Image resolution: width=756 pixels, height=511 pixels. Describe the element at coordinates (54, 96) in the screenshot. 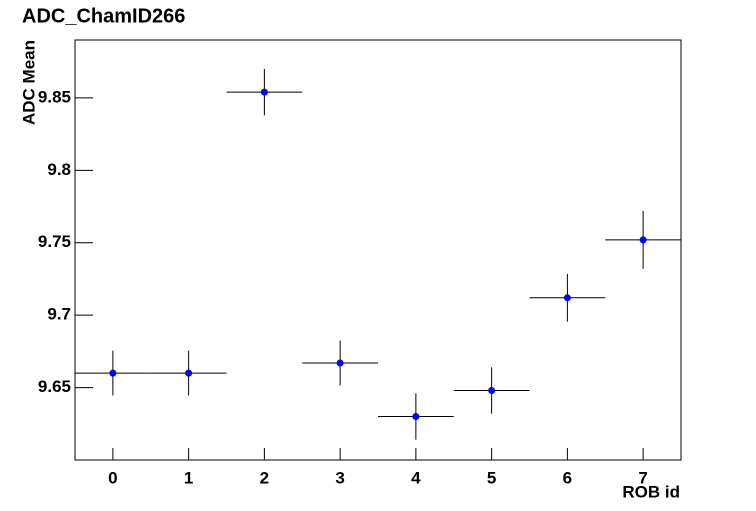

I see `y-tick-label: 9.85` at that location.